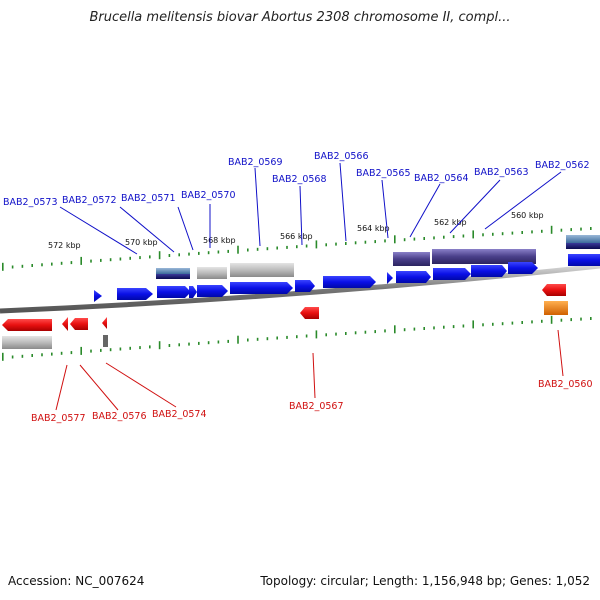 This screenshot has width=600, height=600. Describe the element at coordinates (527, 215) in the screenshot. I see `scale-label-560: 560 kbp` at that location.